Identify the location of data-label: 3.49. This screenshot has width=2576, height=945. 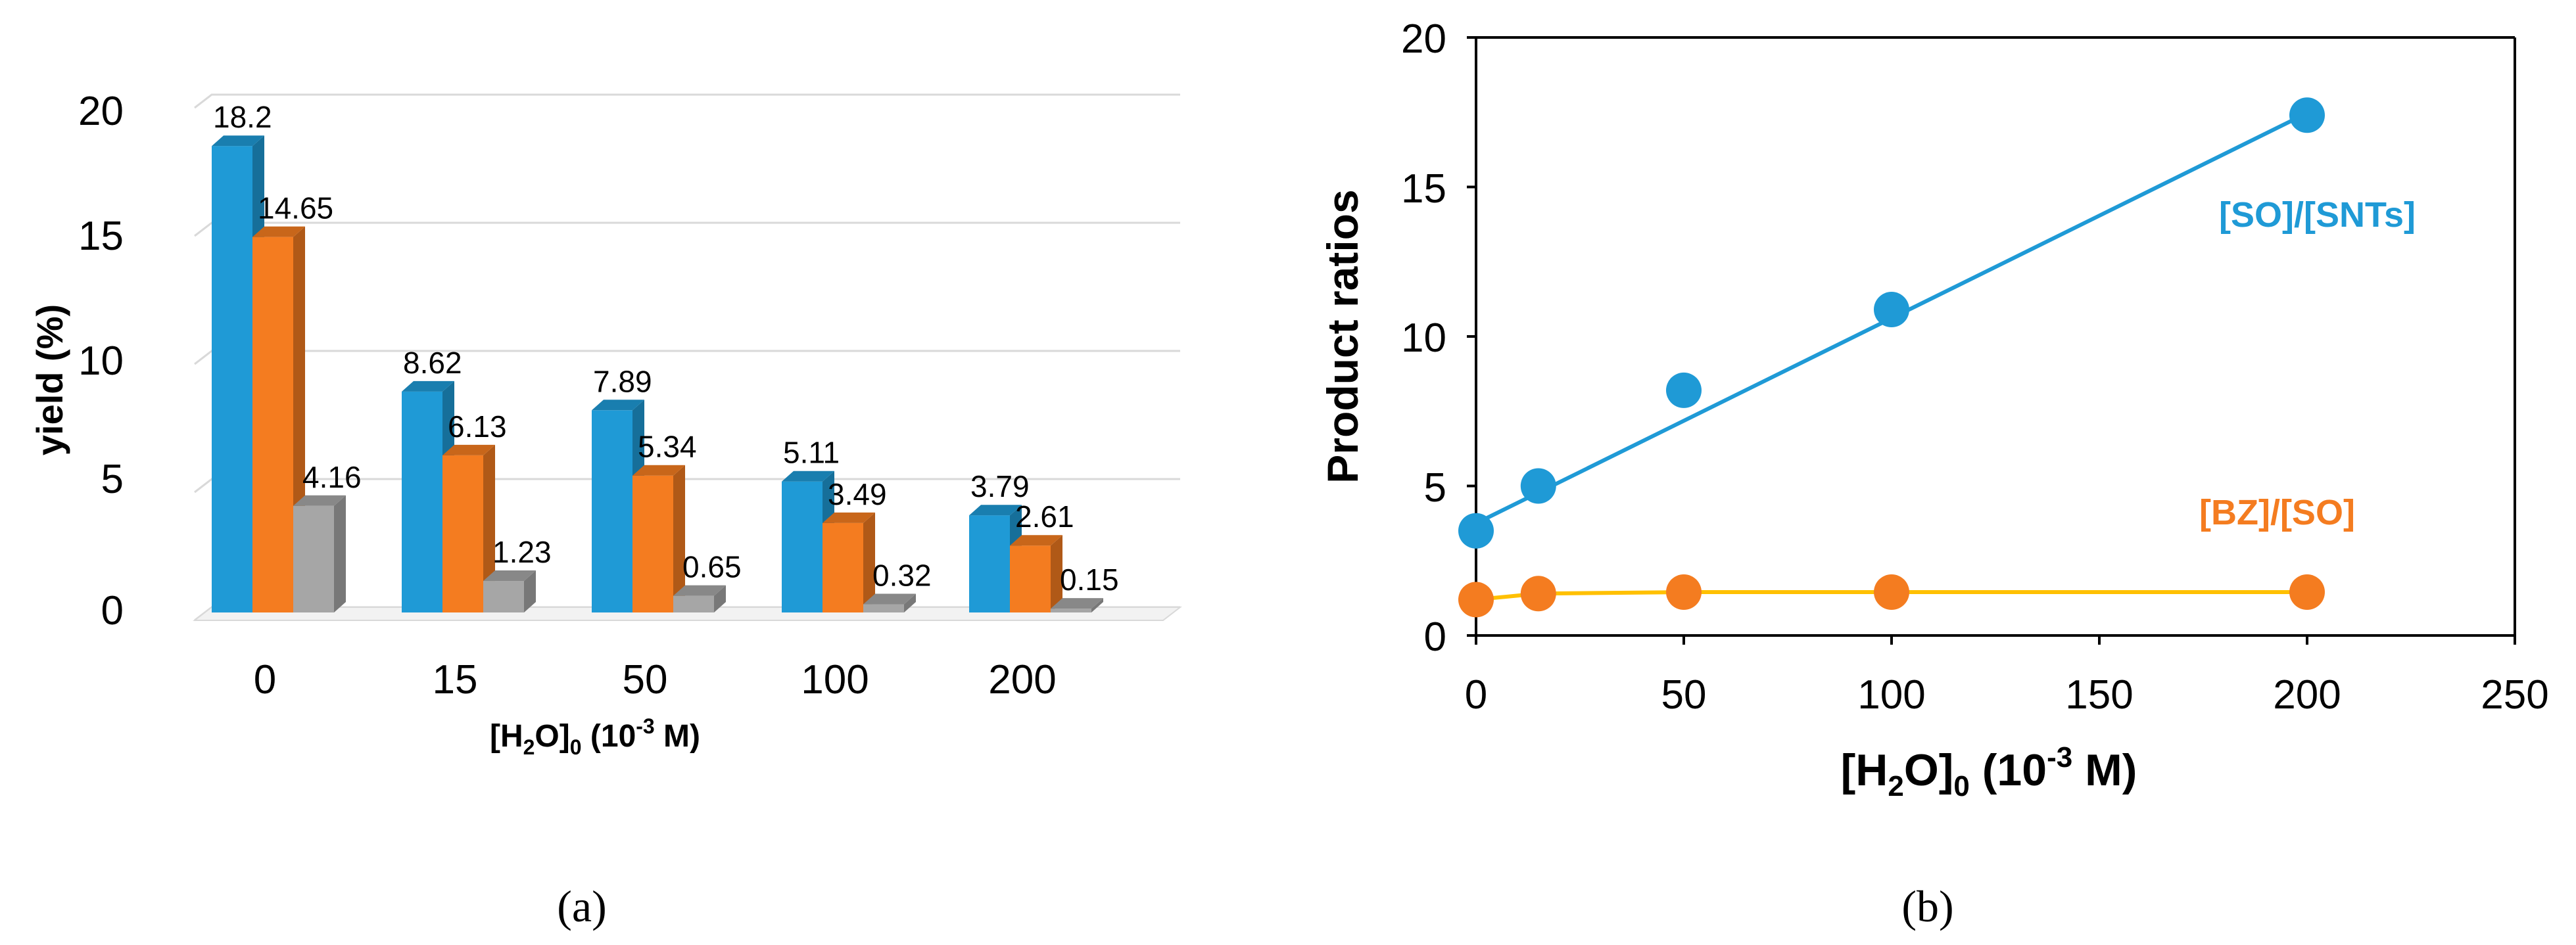
(858, 494).